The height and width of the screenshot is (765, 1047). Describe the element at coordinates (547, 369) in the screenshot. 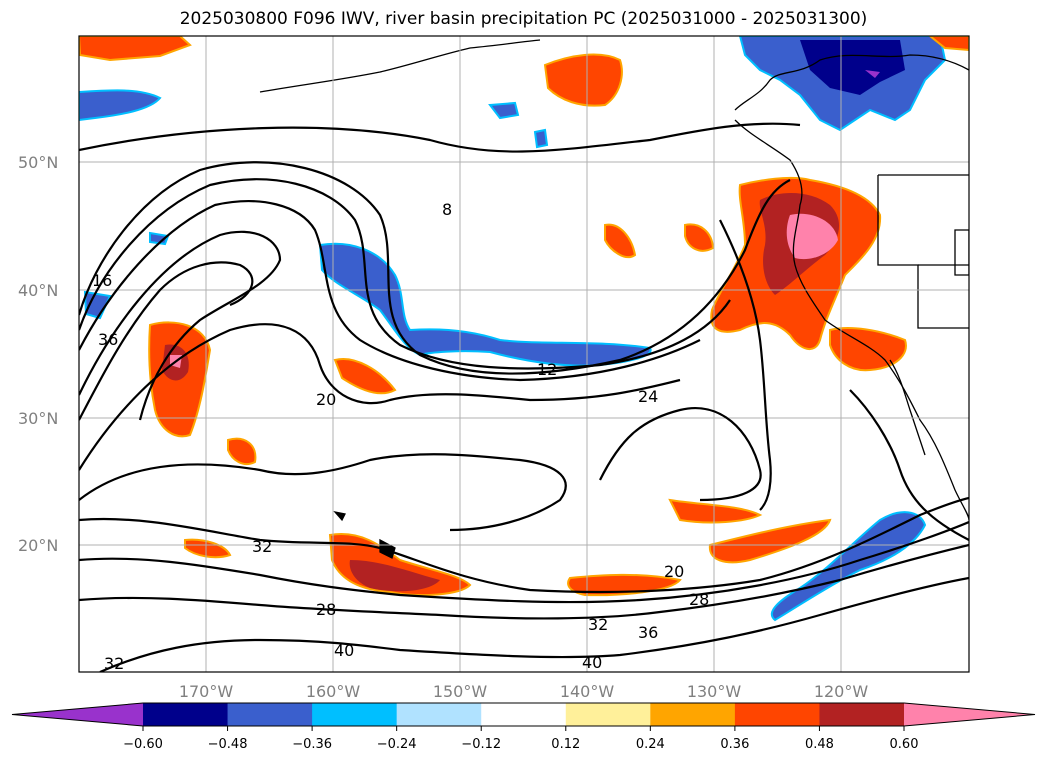

I see `contour-label: 12` at that location.